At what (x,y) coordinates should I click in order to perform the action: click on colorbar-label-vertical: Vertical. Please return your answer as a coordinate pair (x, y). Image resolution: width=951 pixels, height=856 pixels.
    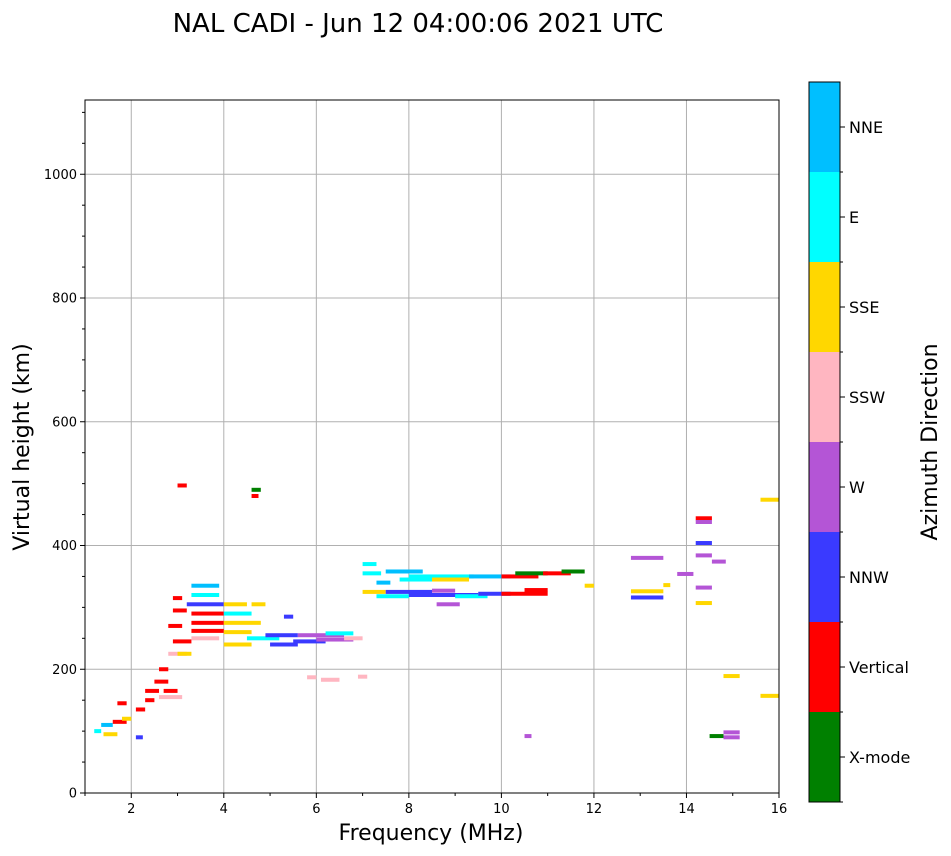
    Looking at the image, I should click on (879, 667).